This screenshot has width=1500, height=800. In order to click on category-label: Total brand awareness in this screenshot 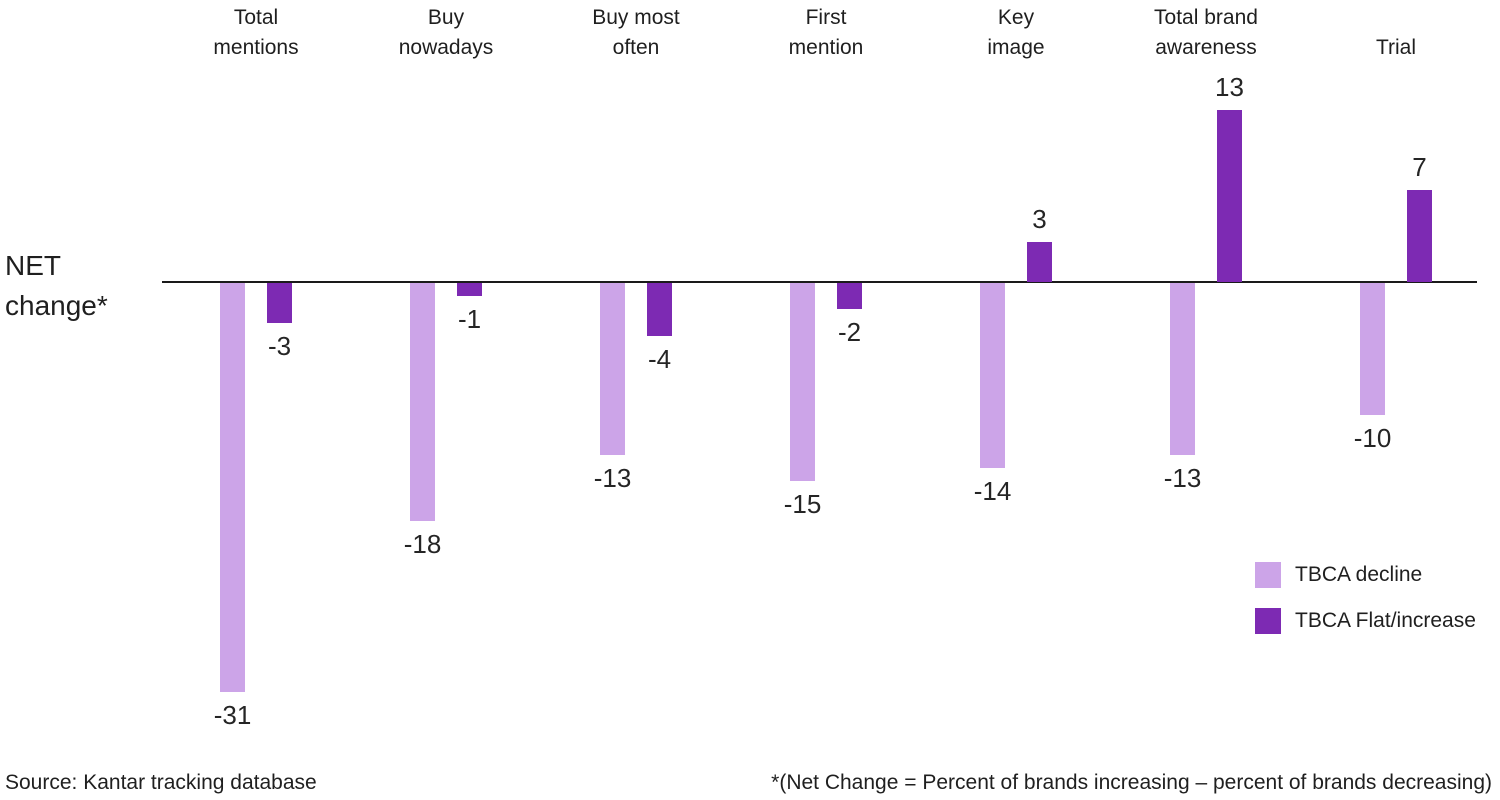, I will do `click(1206, 32)`.